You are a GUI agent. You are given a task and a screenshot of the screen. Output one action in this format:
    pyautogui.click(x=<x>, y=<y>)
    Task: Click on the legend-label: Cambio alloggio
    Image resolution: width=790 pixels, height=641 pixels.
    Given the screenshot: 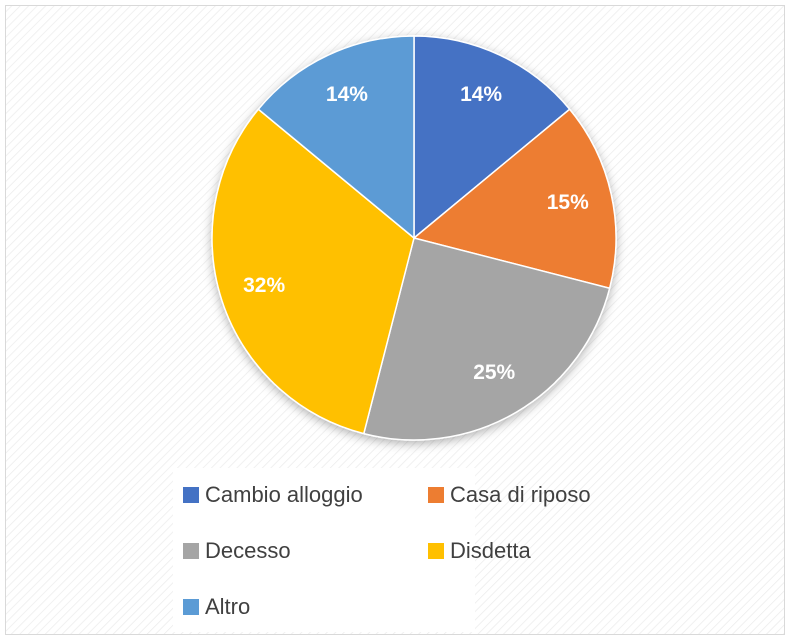 What is the action you would take?
    pyautogui.click(x=284, y=494)
    